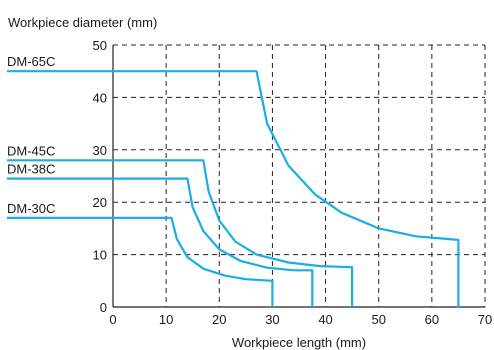  What do you see at coordinates (272, 319) in the screenshot?
I see `x-tick-label: 30` at bounding box center [272, 319].